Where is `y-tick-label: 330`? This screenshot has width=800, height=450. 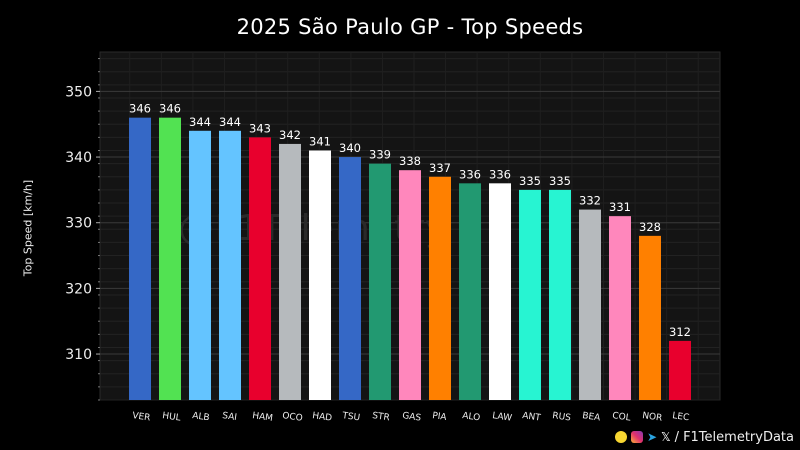 y-tick-label: 330 is located at coordinates (78, 224).